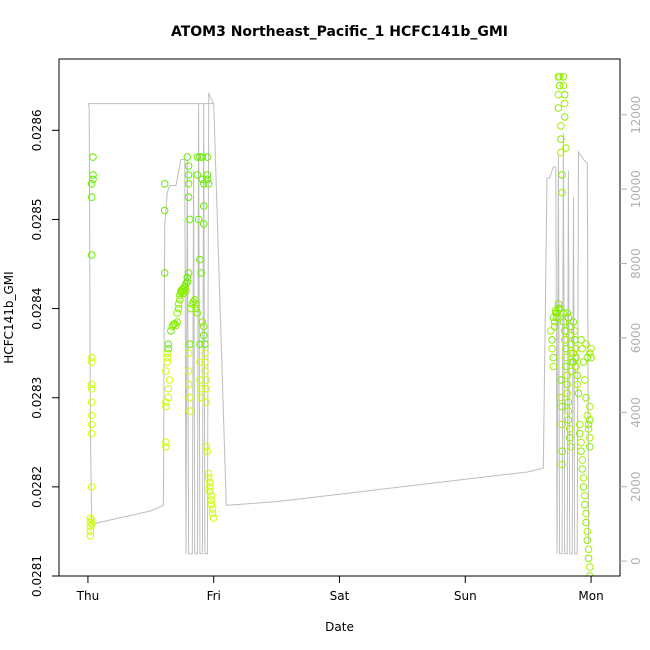  Describe the element at coordinates (339, 32) in the screenshot. I see `chart-title: ATOM3 Northeast_Pacific_1 HCFC141b_GMI` at that location.